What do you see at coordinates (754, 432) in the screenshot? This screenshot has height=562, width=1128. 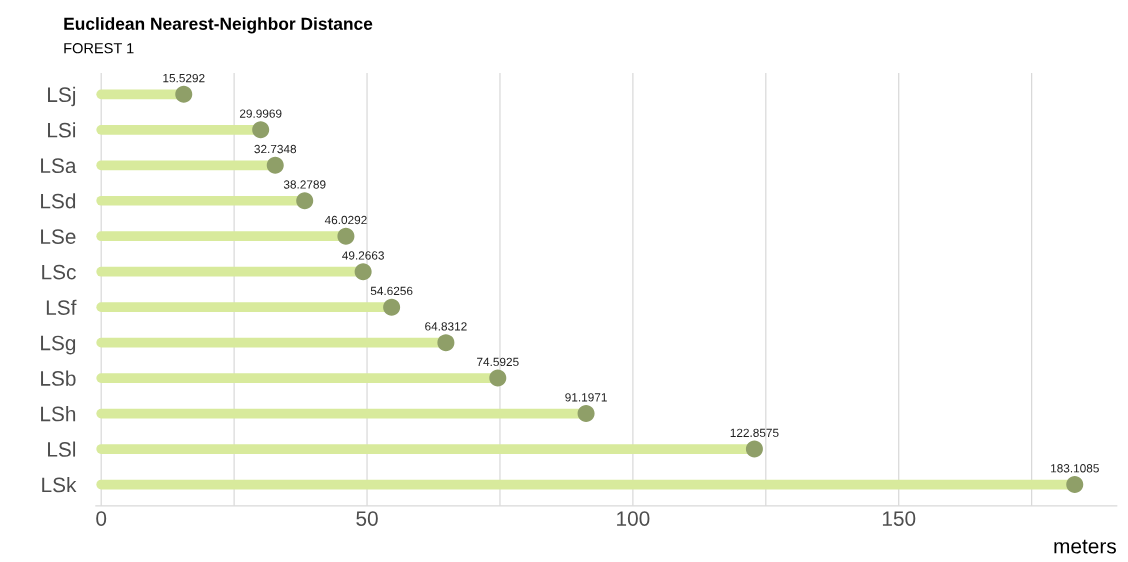 I see `data-label: 122.8575` at bounding box center [754, 432].